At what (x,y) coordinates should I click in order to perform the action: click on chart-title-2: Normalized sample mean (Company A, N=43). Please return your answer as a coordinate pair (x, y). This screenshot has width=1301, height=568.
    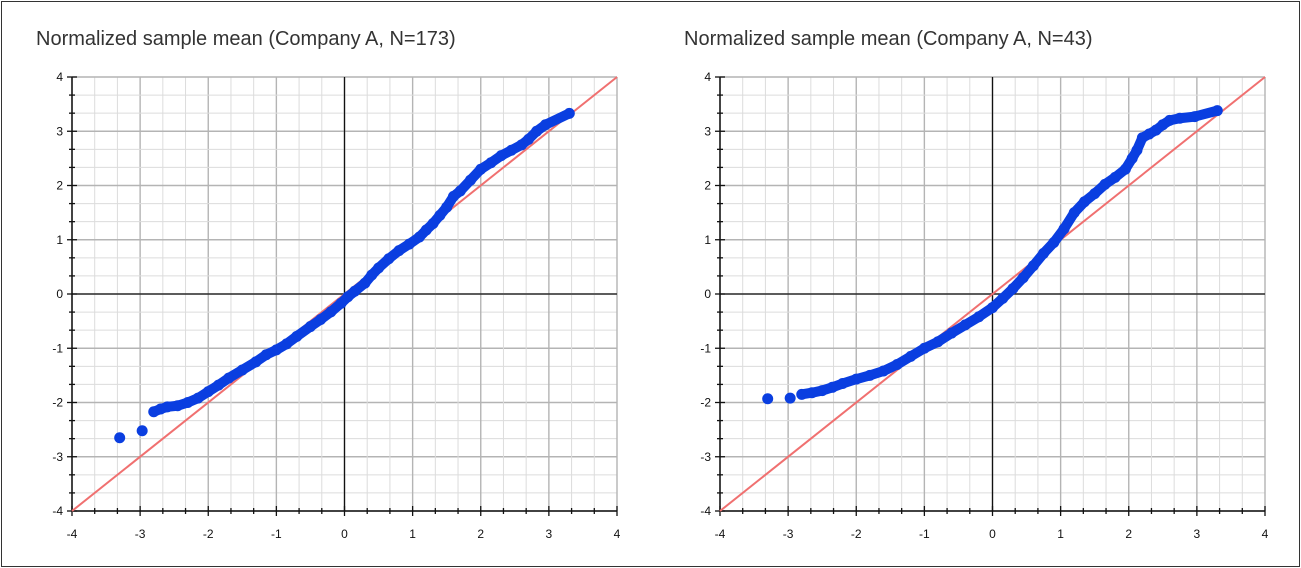
    Looking at the image, I should click on (888, 39).